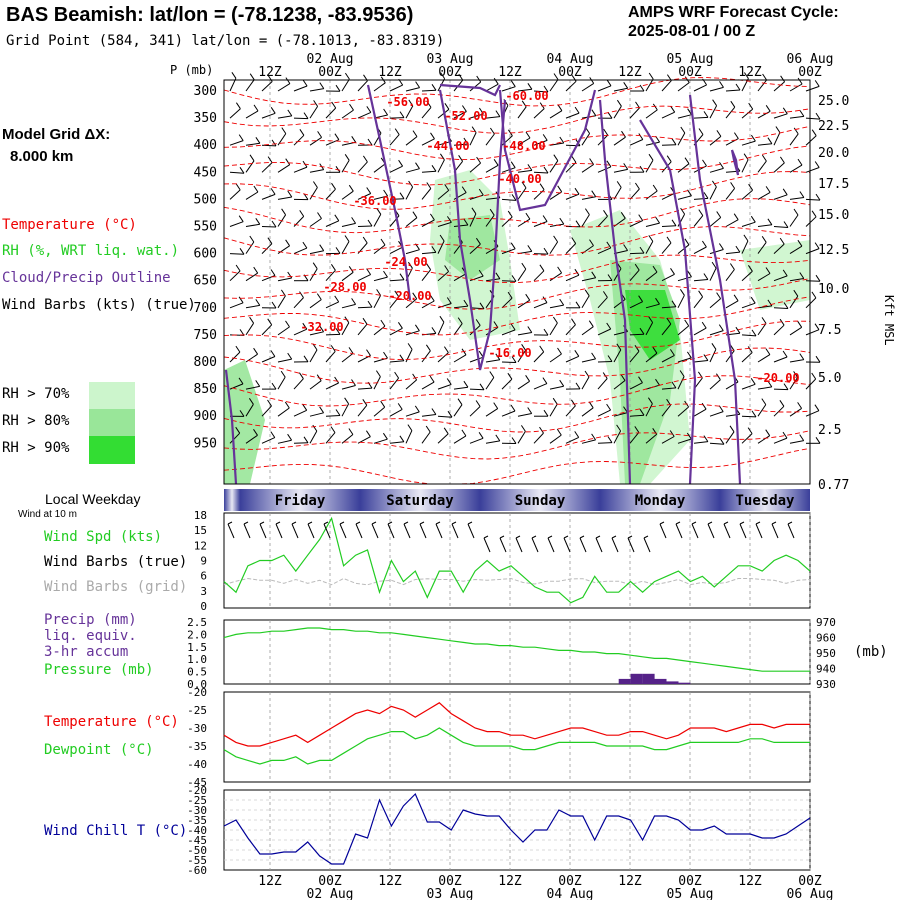  What do you see at coordinates (510, 881) in the screenshot?
I see `bottom-time-tick: 12Z` at bounding box center [510, 881].